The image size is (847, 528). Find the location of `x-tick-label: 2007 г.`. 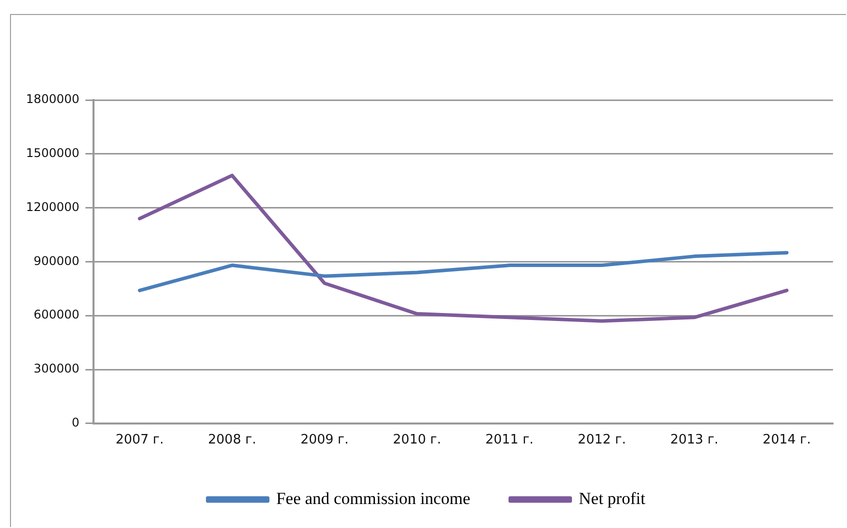

x-tick-label: 2007 г. is located at coordinates (140, 440).